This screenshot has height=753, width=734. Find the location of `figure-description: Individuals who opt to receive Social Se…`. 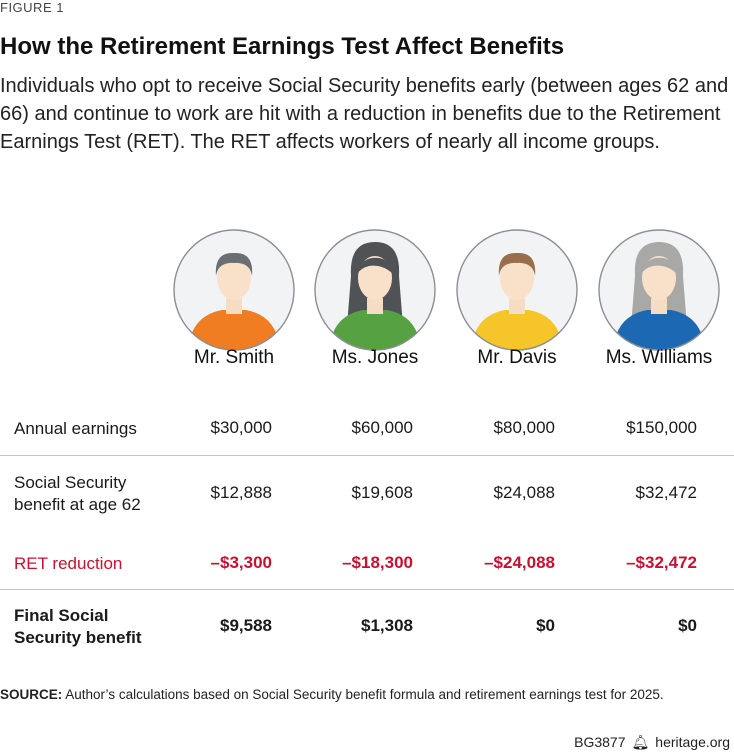

figure-description: Individuals who opt to receive Social Se… is located at coordinates (364, 114).